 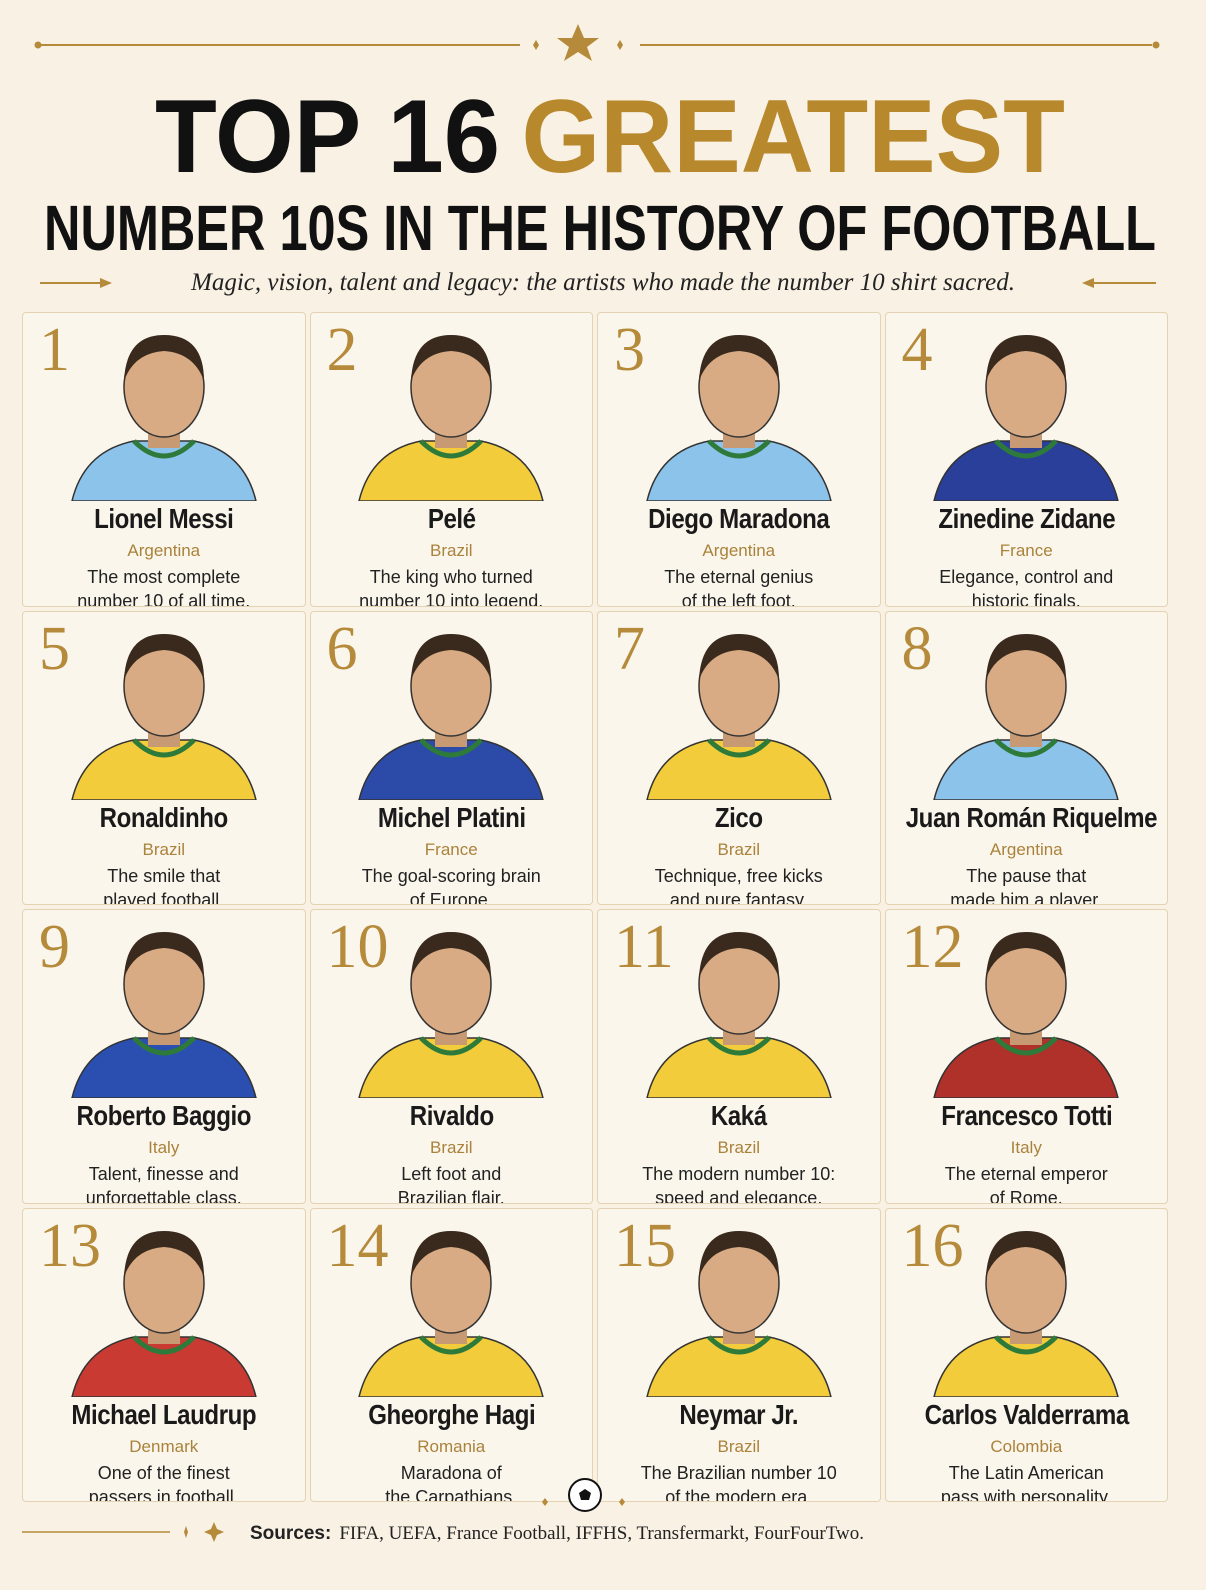 What do you see at coordinates (214, 1532) in the screenshot?
I see `sparkle` at bounding box center [214, 1532].